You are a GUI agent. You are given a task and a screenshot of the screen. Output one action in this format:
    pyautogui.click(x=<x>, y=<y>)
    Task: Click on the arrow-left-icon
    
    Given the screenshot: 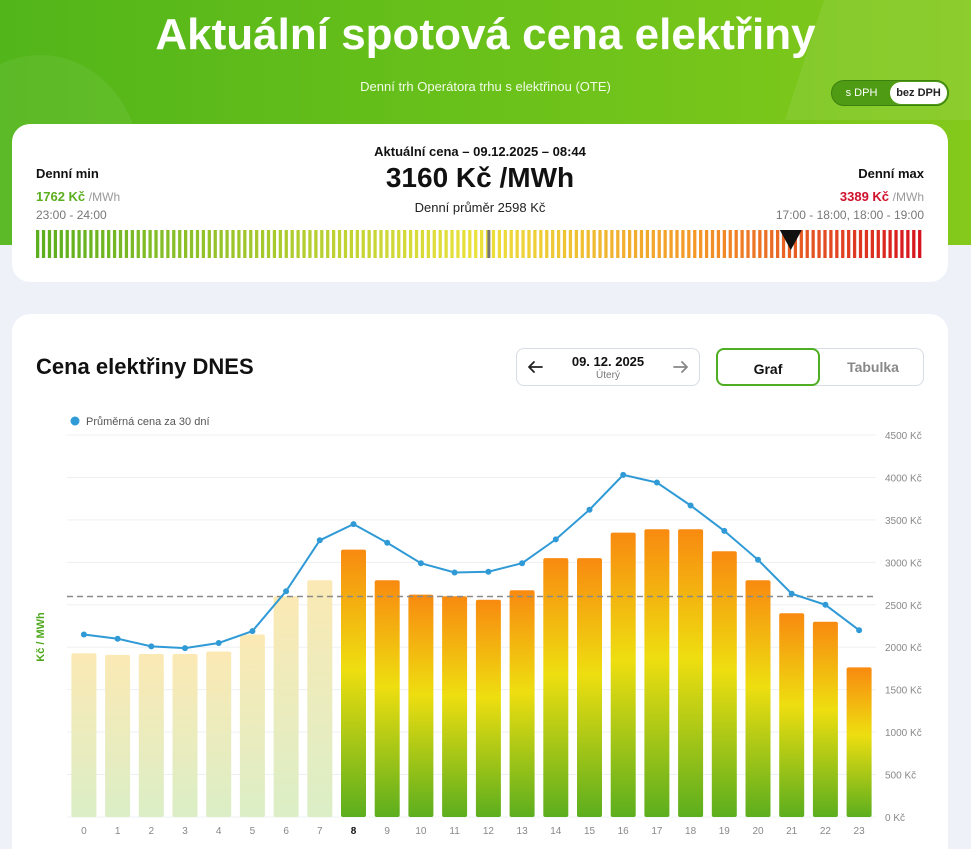 What is the action you would take?
    pyautogui.click(x=535, y=367)
    